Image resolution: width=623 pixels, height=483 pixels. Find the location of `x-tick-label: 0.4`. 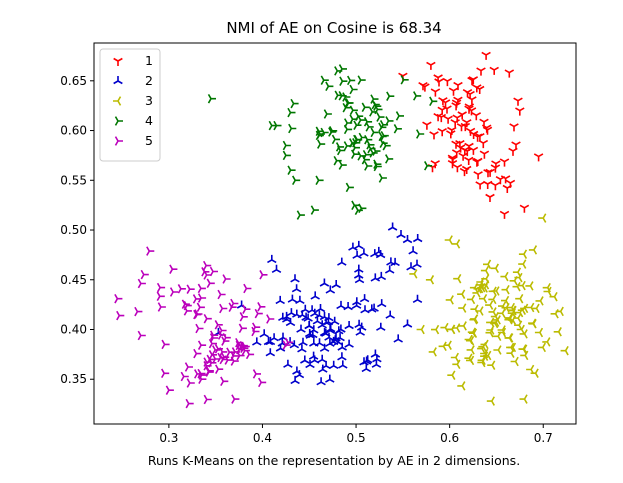

x-tick-label: 0.4 is located at coordinates (262, 438).